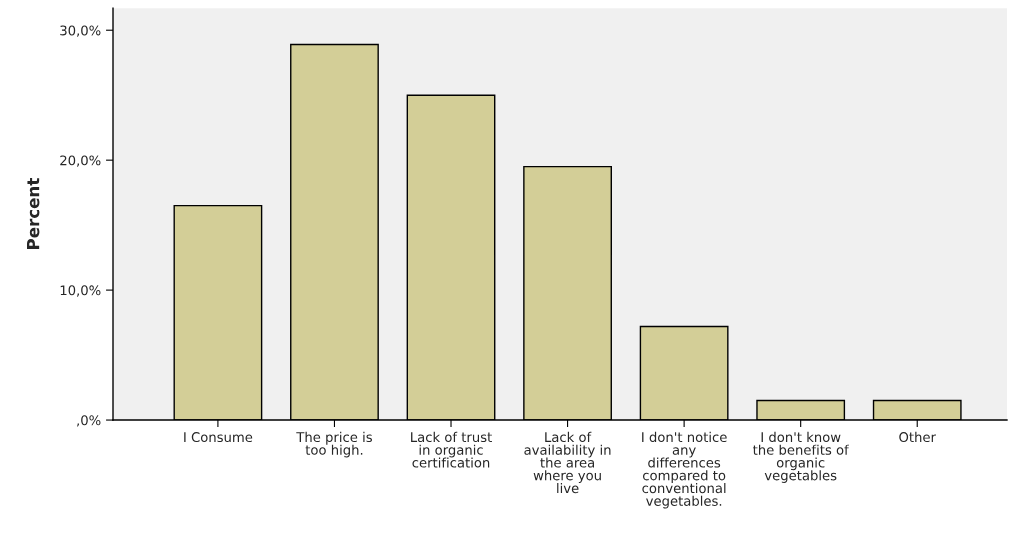  I want to click on y-tick-label: ,0%, so click(89, 421).